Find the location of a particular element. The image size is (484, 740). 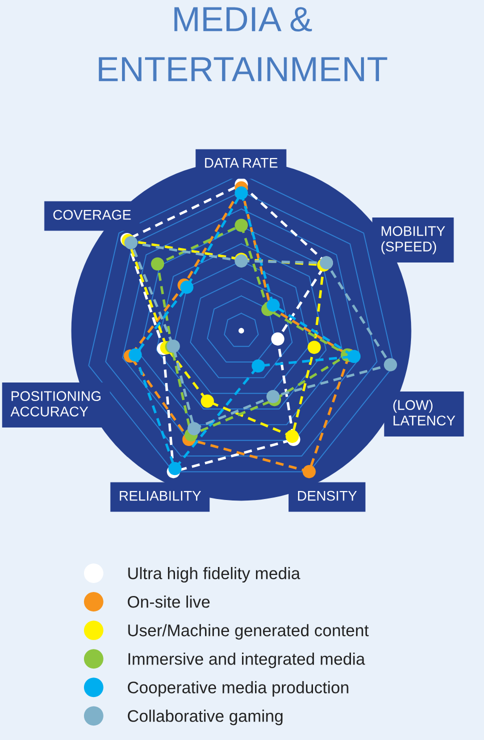

legend-label: Immersive and integrated media is located at coordinates (247, 660).